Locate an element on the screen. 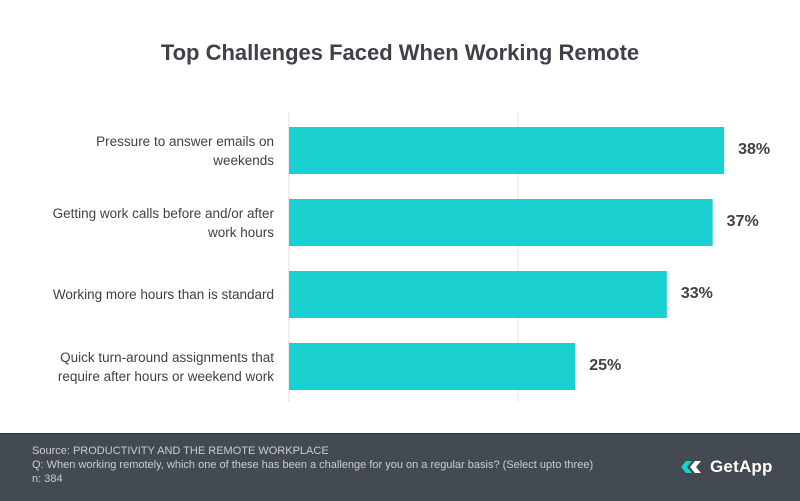 Image resolution: width=800 pixels, height=501 pixels. value-label: 38% is located at coordinates (754, 149).